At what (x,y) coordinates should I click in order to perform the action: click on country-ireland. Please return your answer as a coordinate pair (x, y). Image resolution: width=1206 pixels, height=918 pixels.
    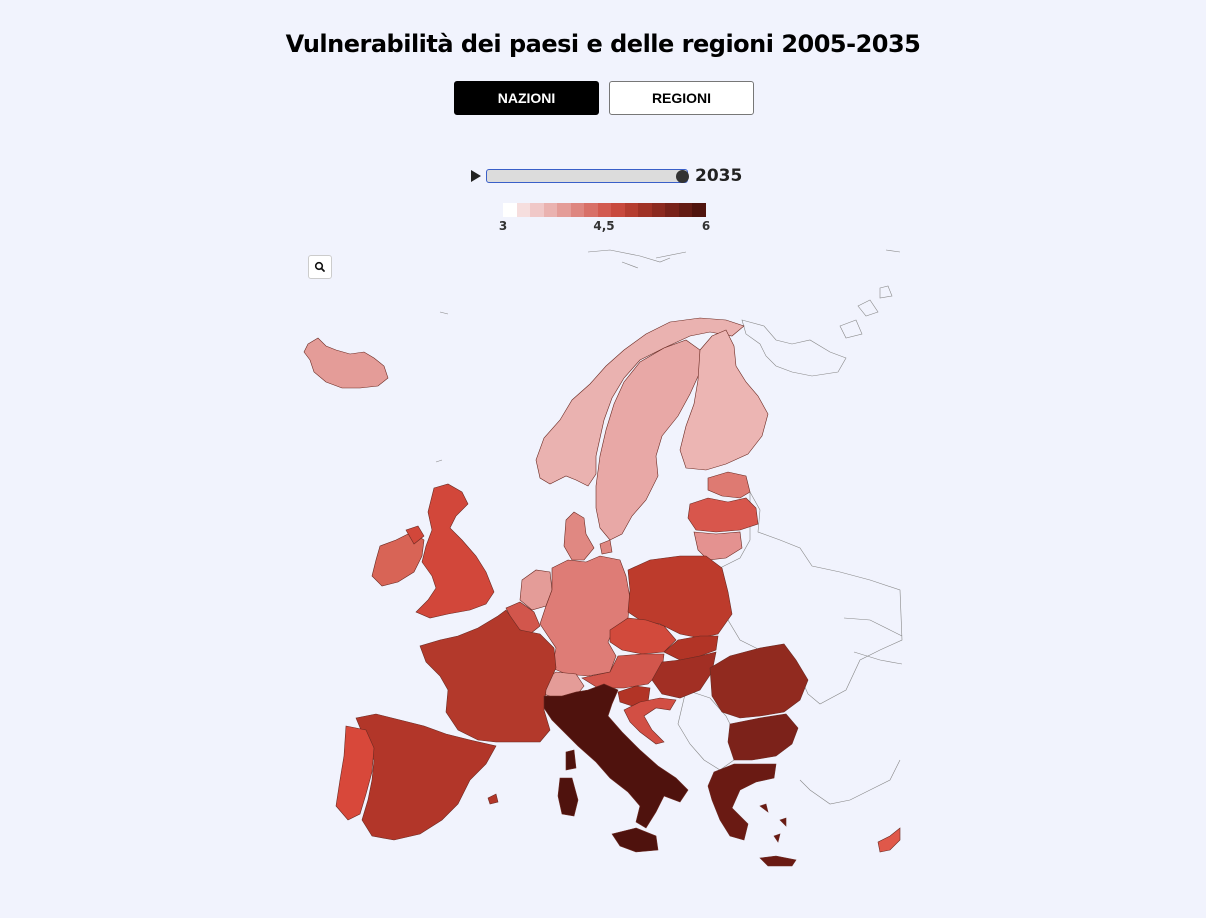
    Looking at the image, I should click on (398, 559).